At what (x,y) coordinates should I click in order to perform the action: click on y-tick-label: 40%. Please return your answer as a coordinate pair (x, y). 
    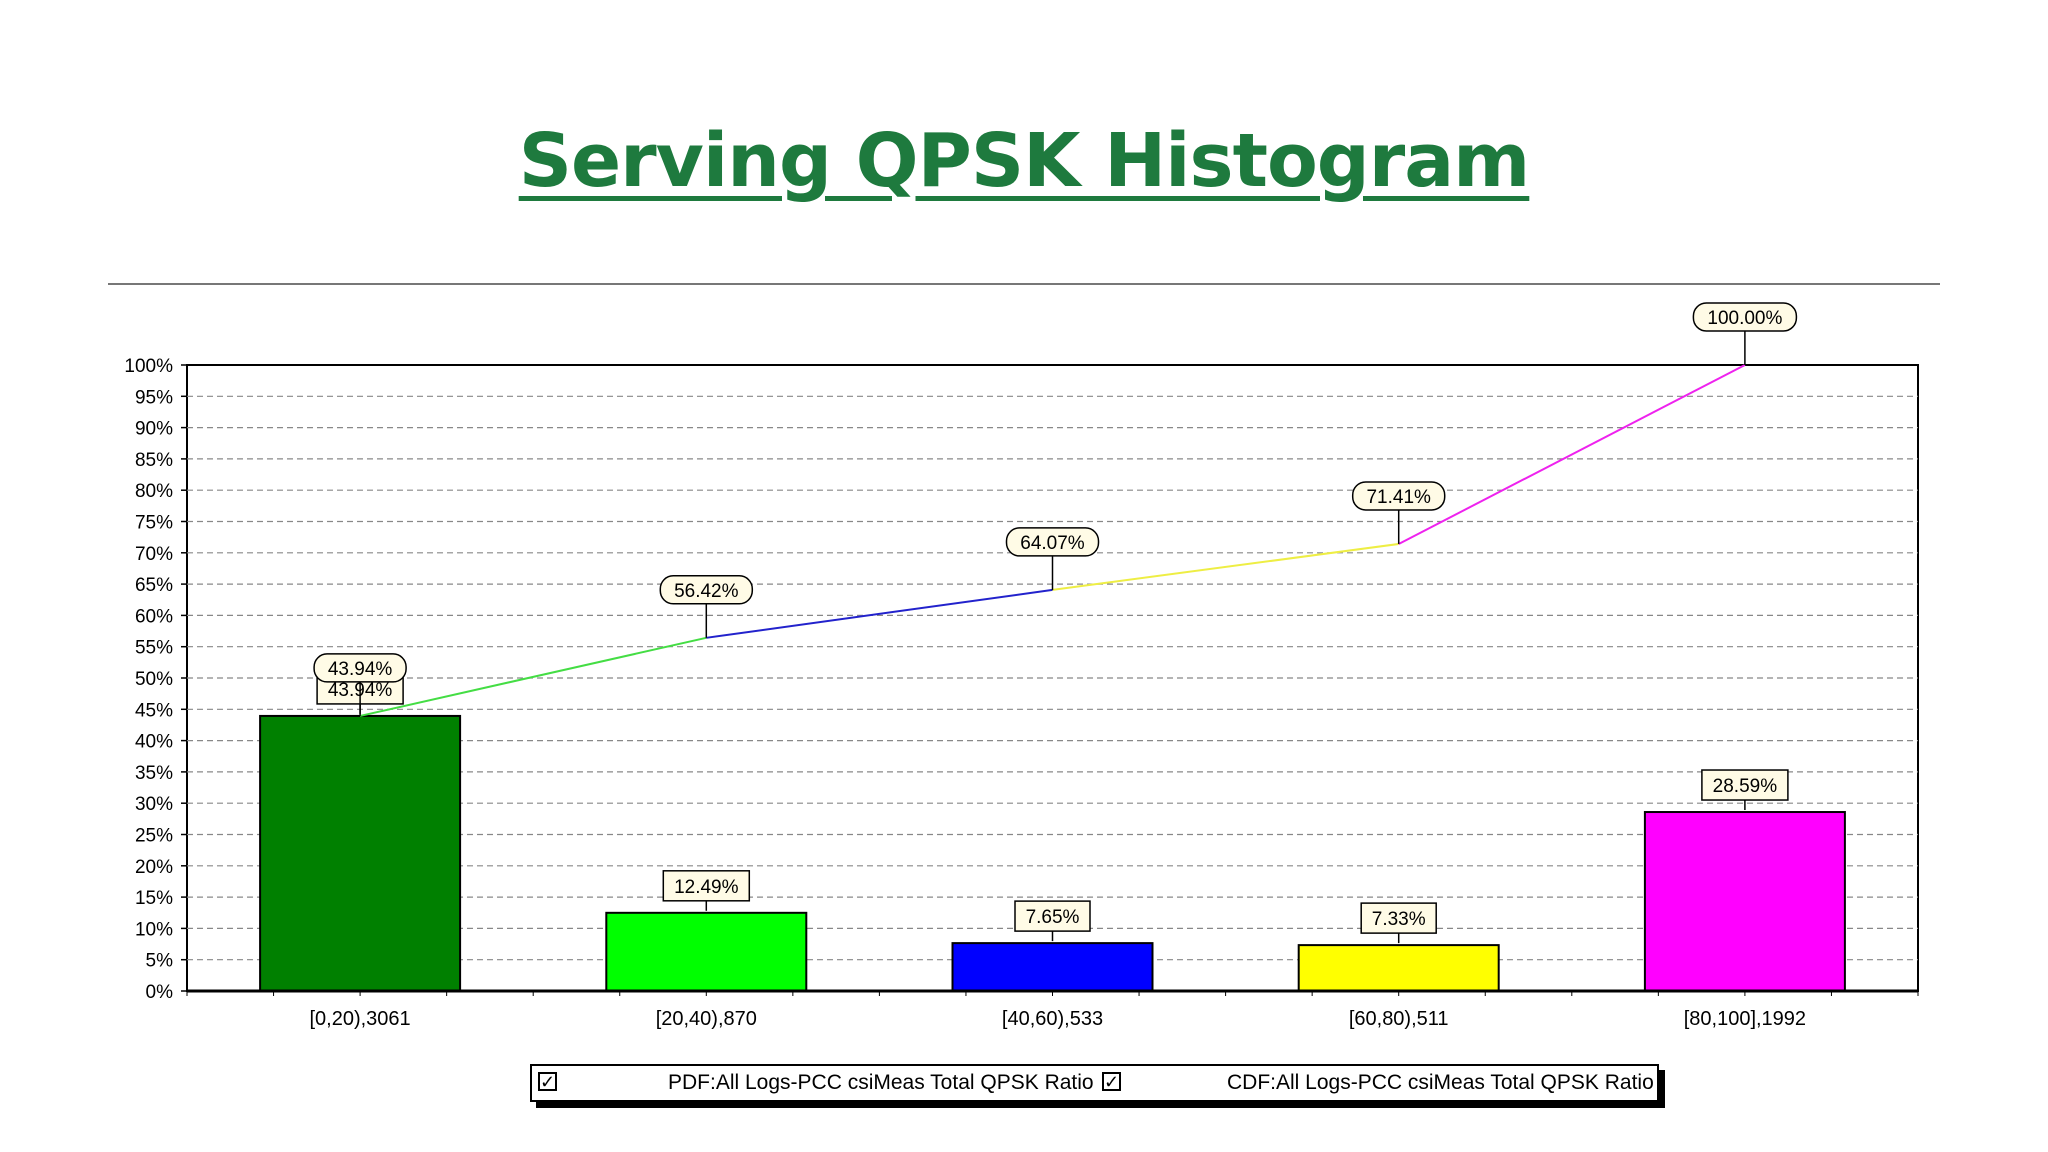
    Looking at the image, I should click on (154, 742).